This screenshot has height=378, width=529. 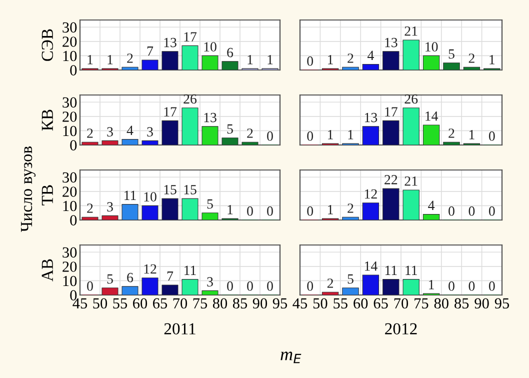 What do you see at coordinates (391, 179) in the screenshot?
I see `data-label: 22` at bounding box center [391, 179].